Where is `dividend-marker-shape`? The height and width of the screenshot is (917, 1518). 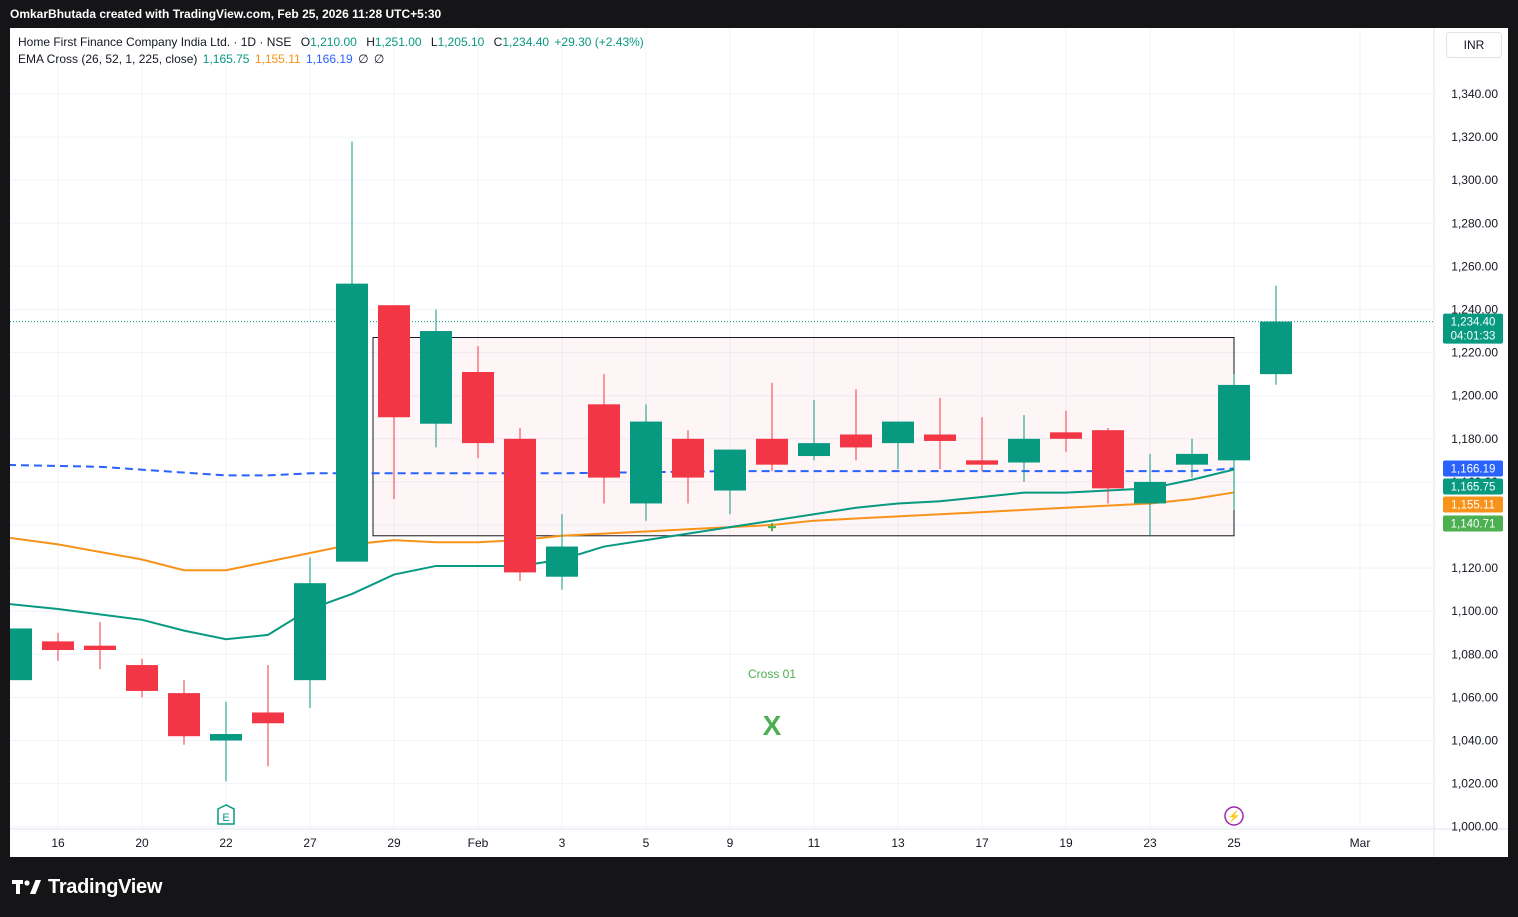 dividend-marker-shape is located at coordinates (1234, 816).